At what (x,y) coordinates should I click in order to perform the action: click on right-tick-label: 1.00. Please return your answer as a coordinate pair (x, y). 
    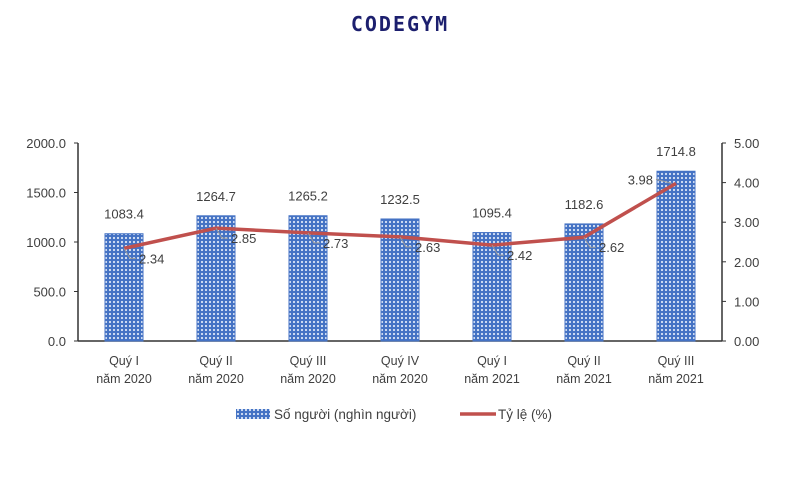
    Looking at the image, I should click on (746, 301).